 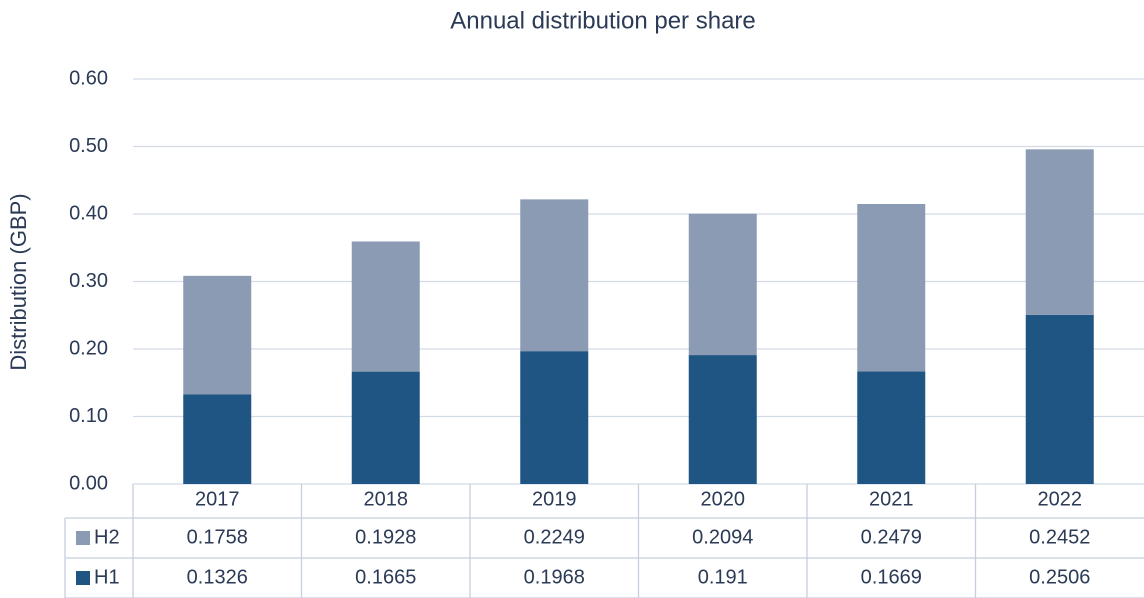 I want to click on x-tick-label: 2018, so click(x=386, y=499).